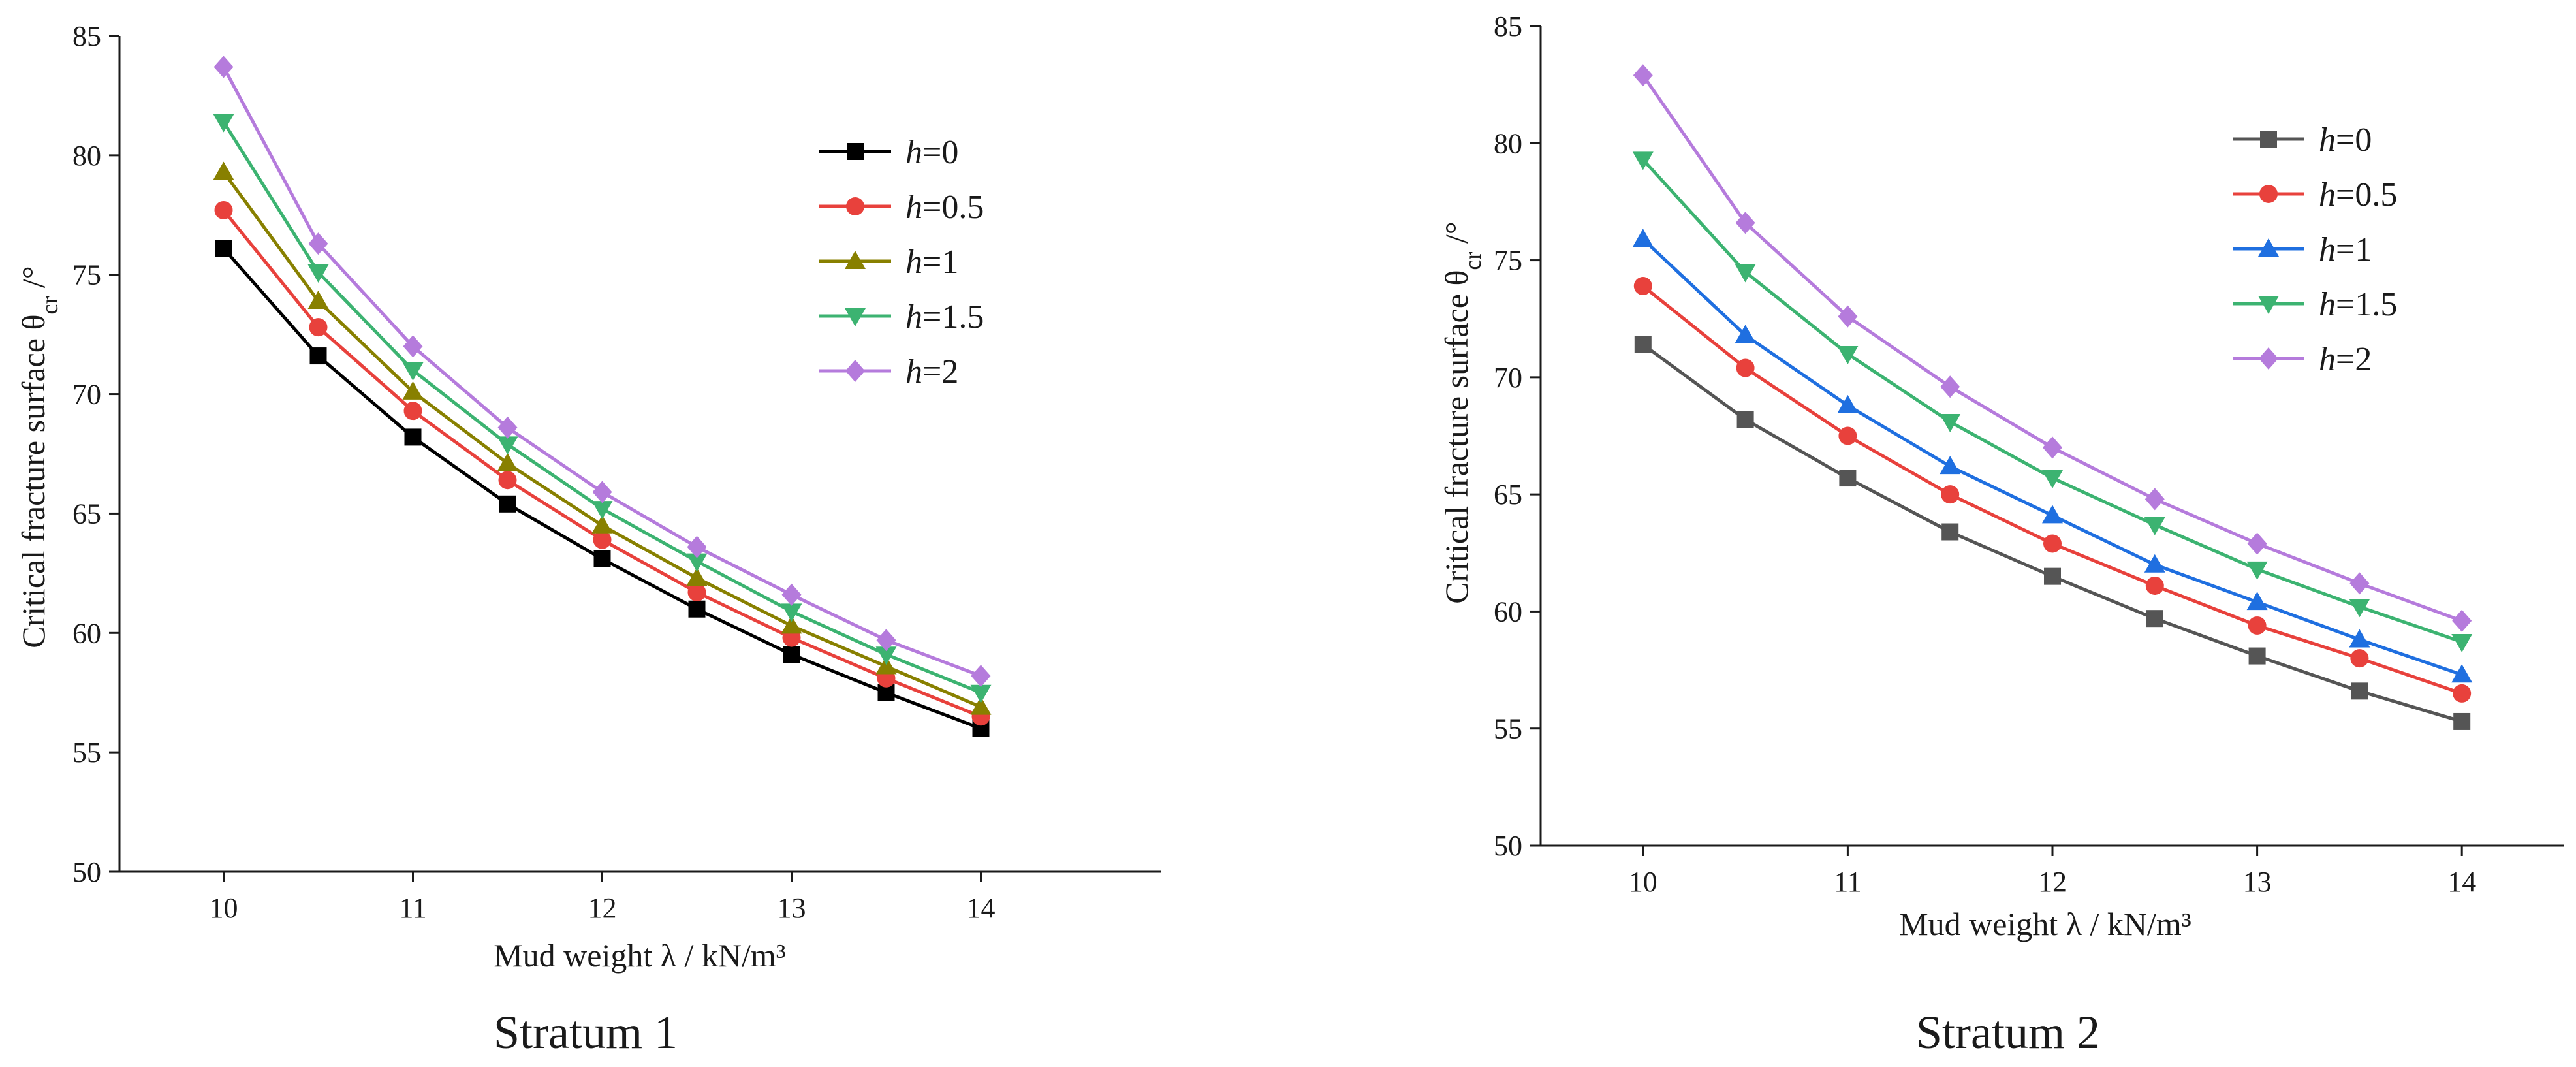 The height and width of the screenshot is (1067, 2576). Describe the element at coordinates (96, 454) in the screenshot. I see `y-ticks-1: 50 55 60 65 70 75 80 85` at that location.